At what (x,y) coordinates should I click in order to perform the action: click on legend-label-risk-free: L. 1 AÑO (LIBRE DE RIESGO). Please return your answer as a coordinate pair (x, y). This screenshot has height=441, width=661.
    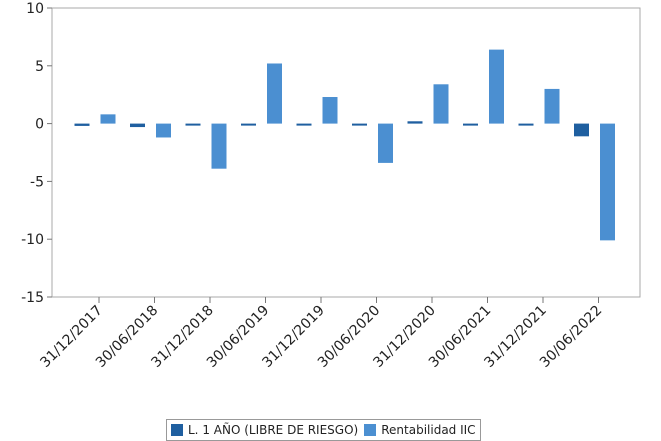
    Looking at the image, I should click on (273, 430).